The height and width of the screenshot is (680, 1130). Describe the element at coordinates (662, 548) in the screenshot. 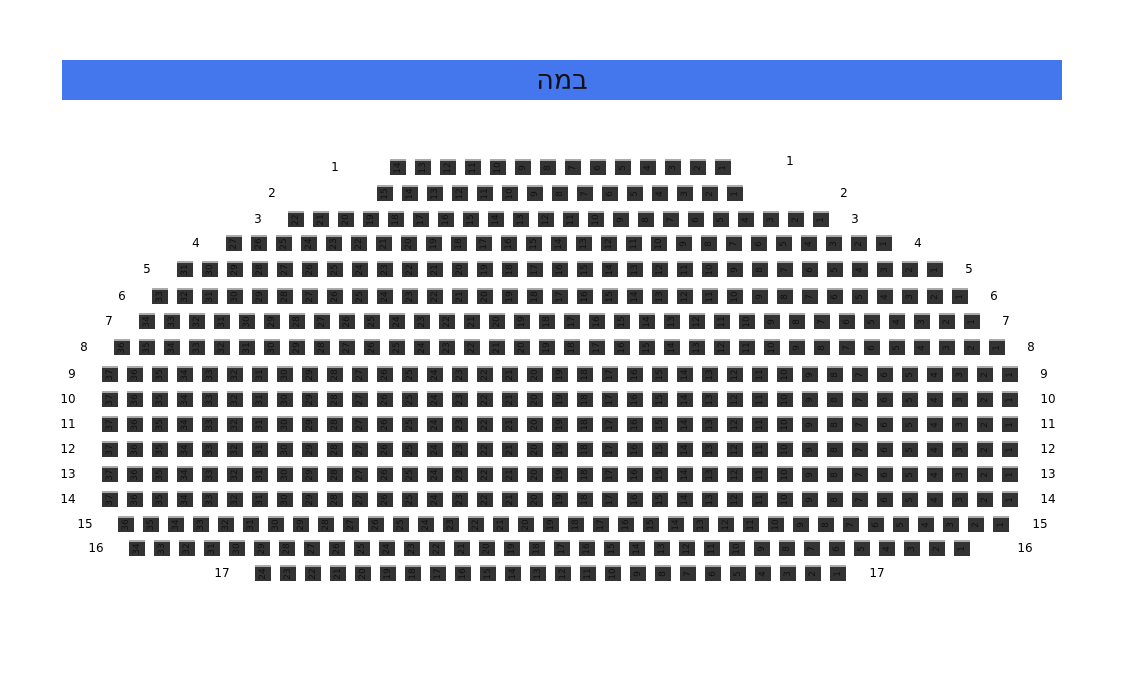

I see `seat: 13` at that location.